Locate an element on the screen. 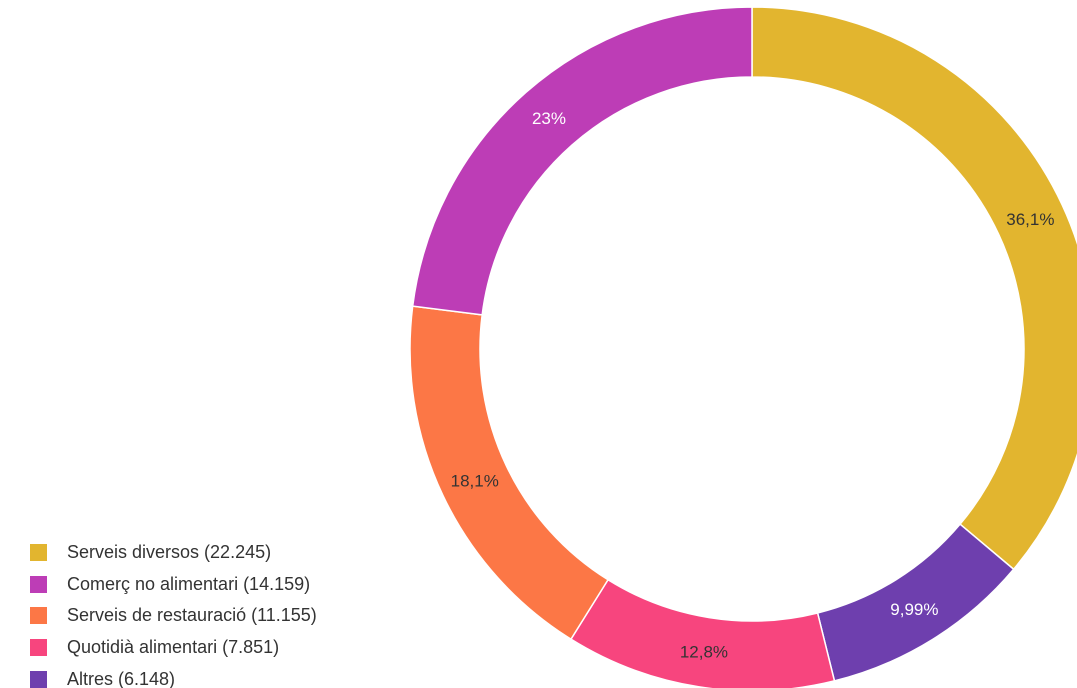  legend-label: Serveis de restauració (11.155) is located at coordinates (192, 615).